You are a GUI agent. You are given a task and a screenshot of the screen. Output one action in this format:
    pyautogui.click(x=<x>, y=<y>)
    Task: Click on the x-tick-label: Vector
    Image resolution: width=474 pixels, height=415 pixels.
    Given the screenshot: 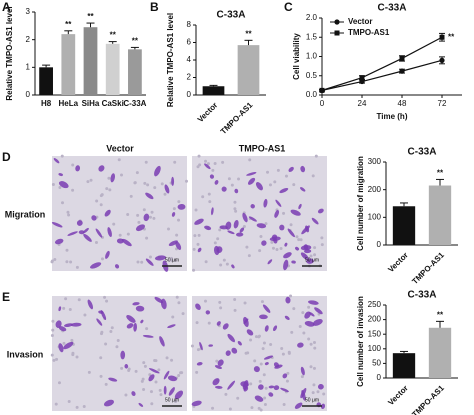 What is the action you would take?
    pyautogui.click(x=398, y=263)
    